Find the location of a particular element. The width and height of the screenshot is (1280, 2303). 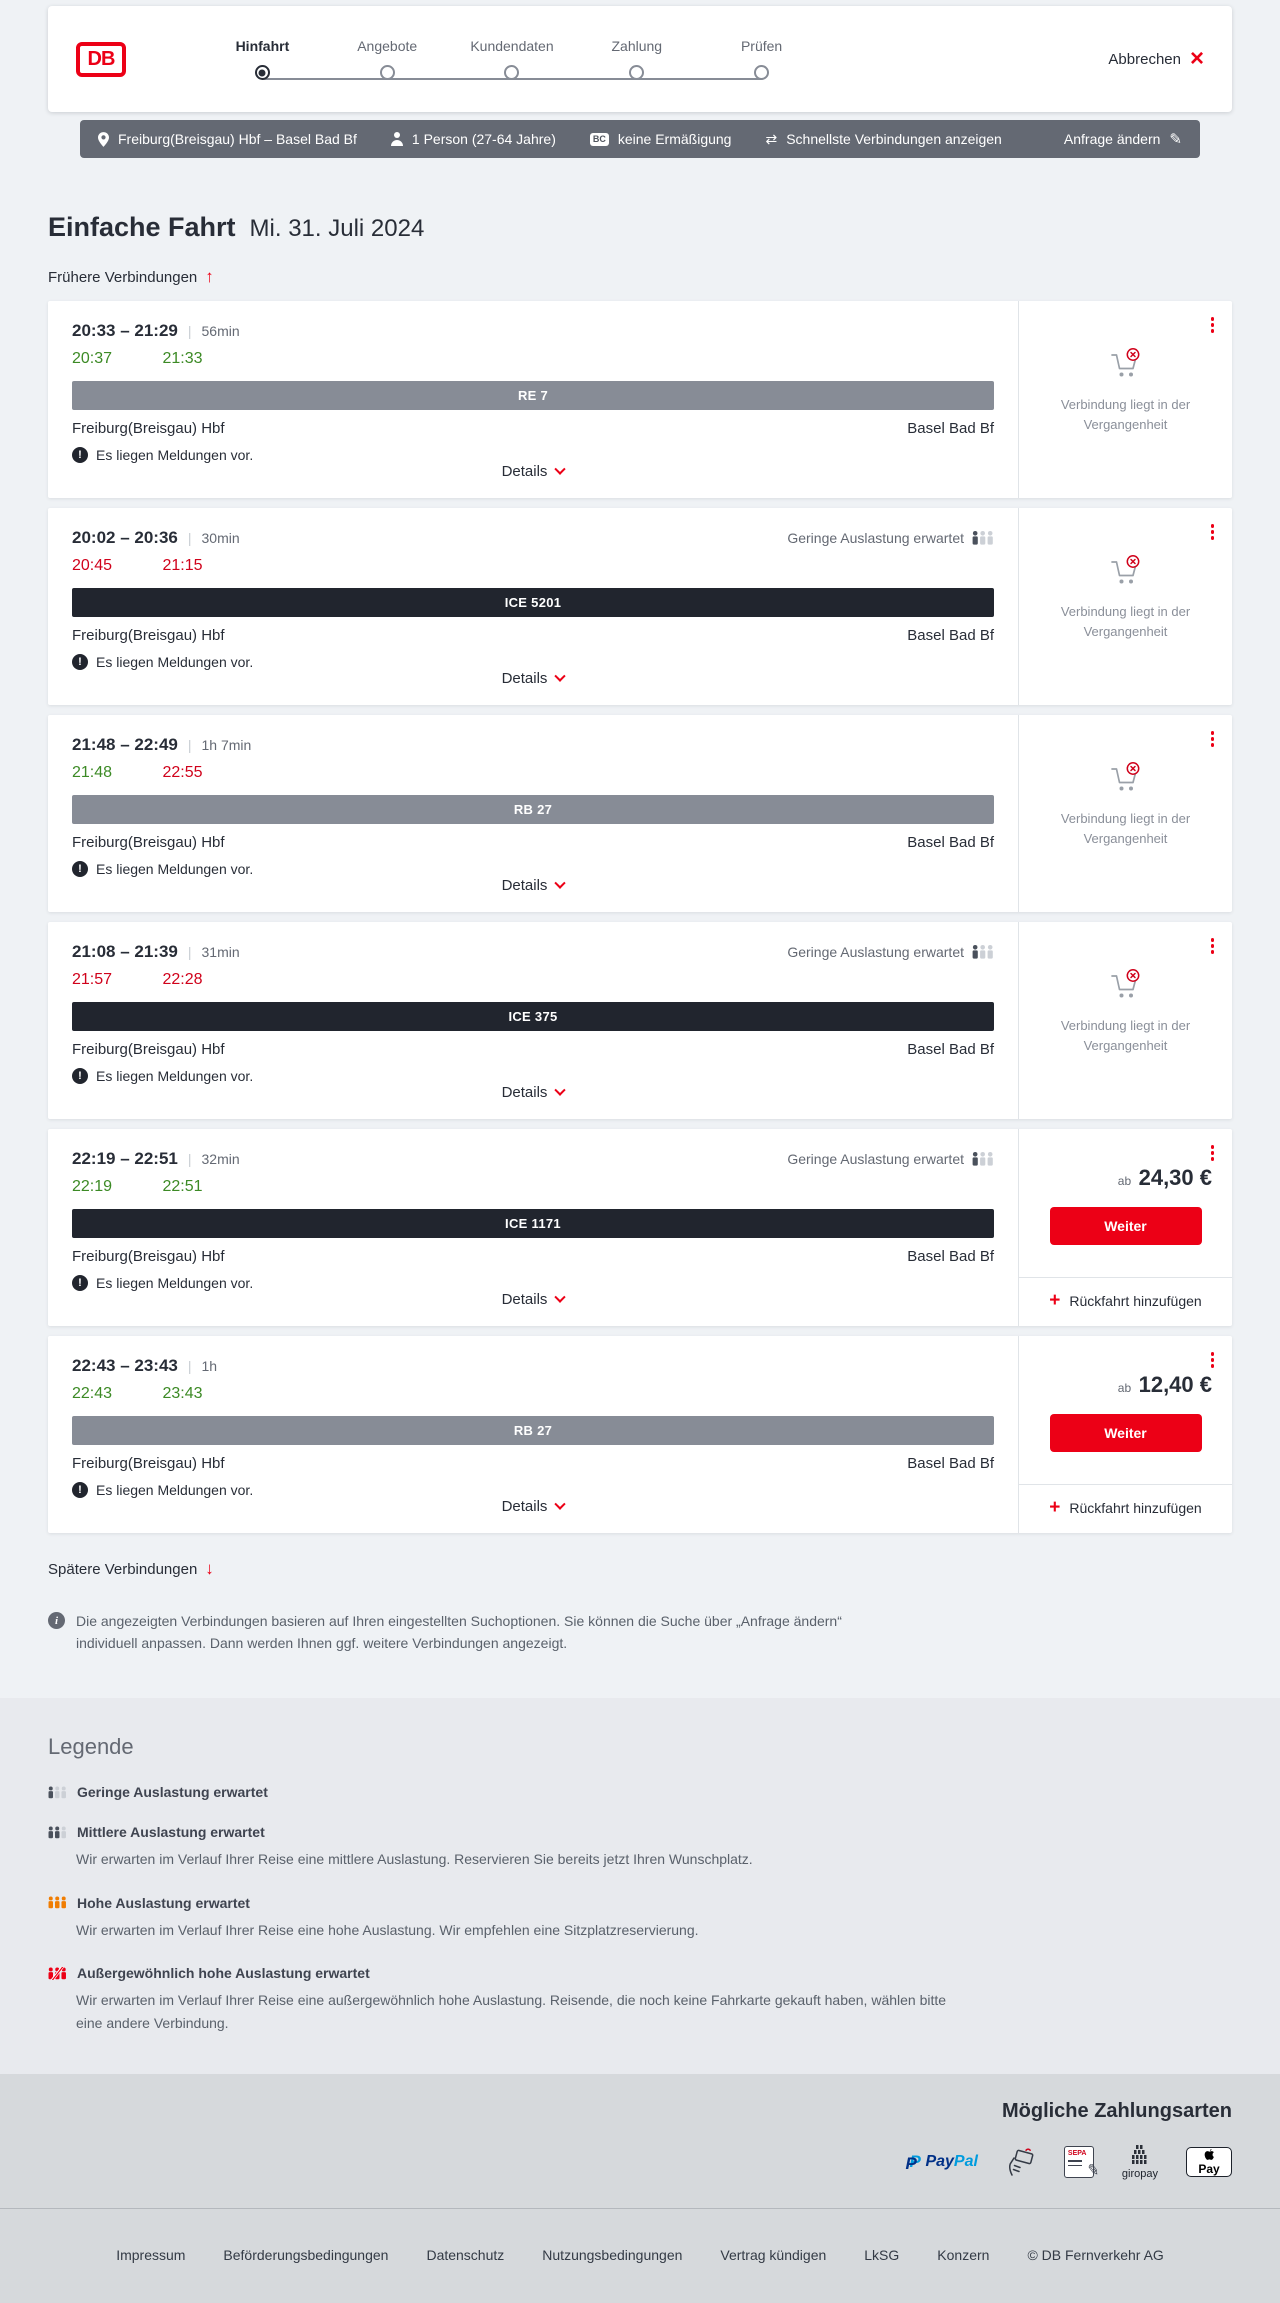

actual-departure: 22:19 is located at coordinates (92, 1186).